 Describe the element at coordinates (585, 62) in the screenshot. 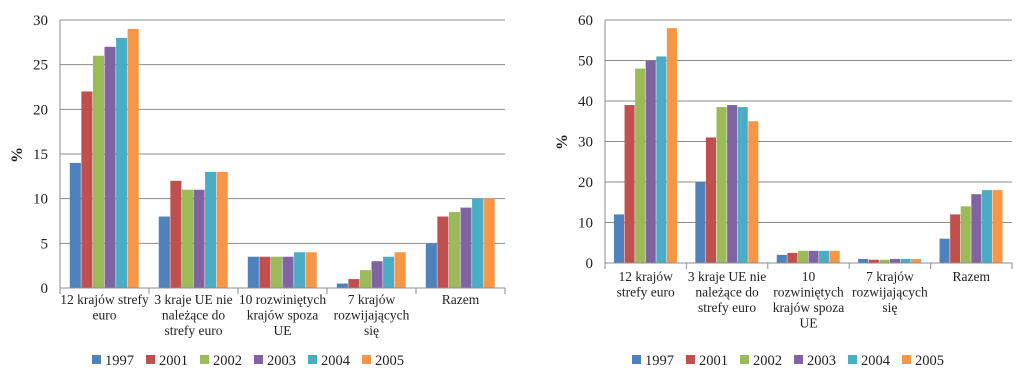

I see `y-tick-label: 50` at that location.